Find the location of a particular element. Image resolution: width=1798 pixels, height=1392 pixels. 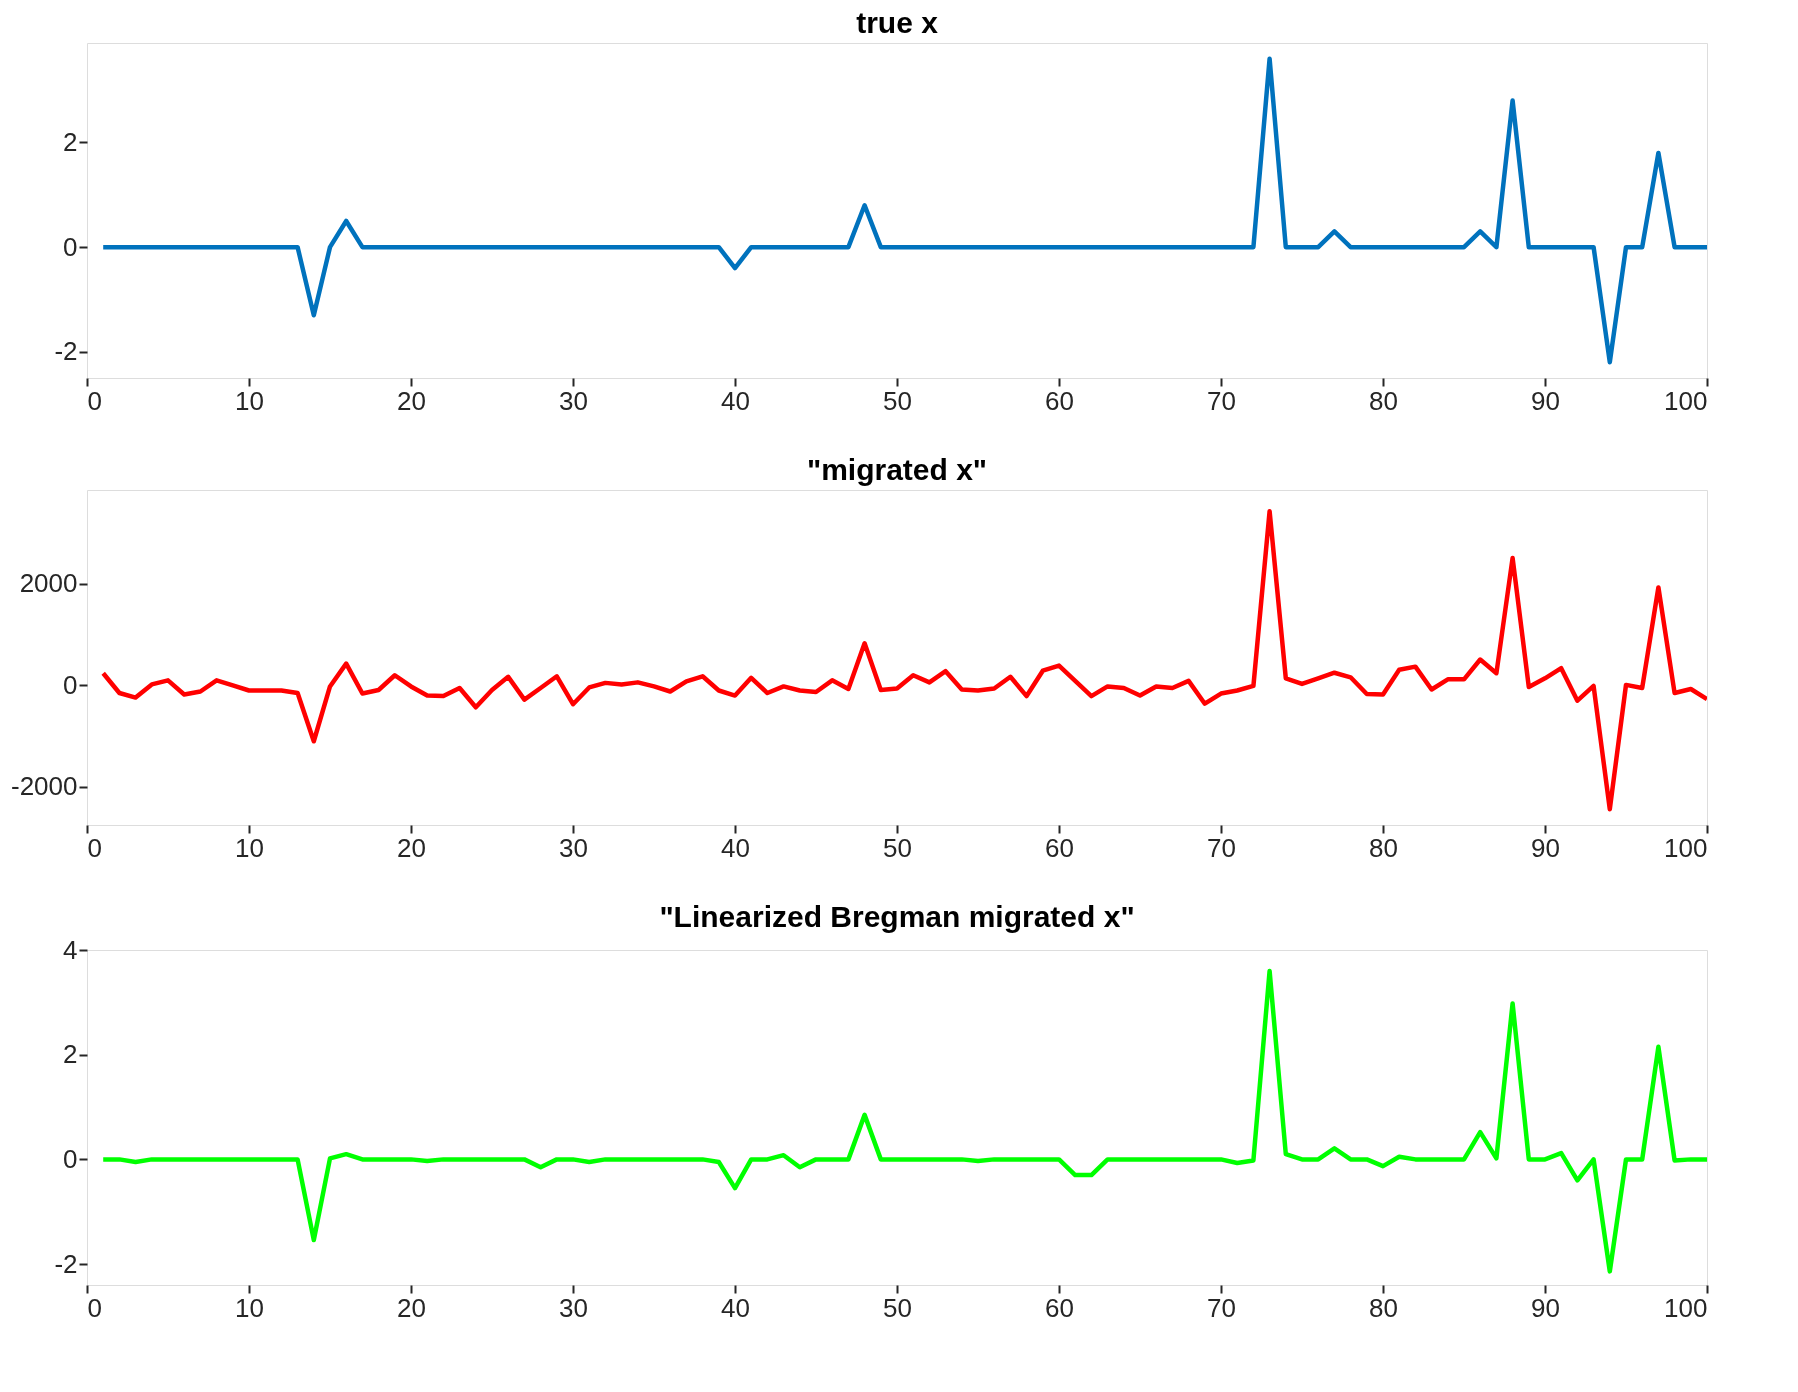

chart-title: true x is located at coordinates (897, 22).